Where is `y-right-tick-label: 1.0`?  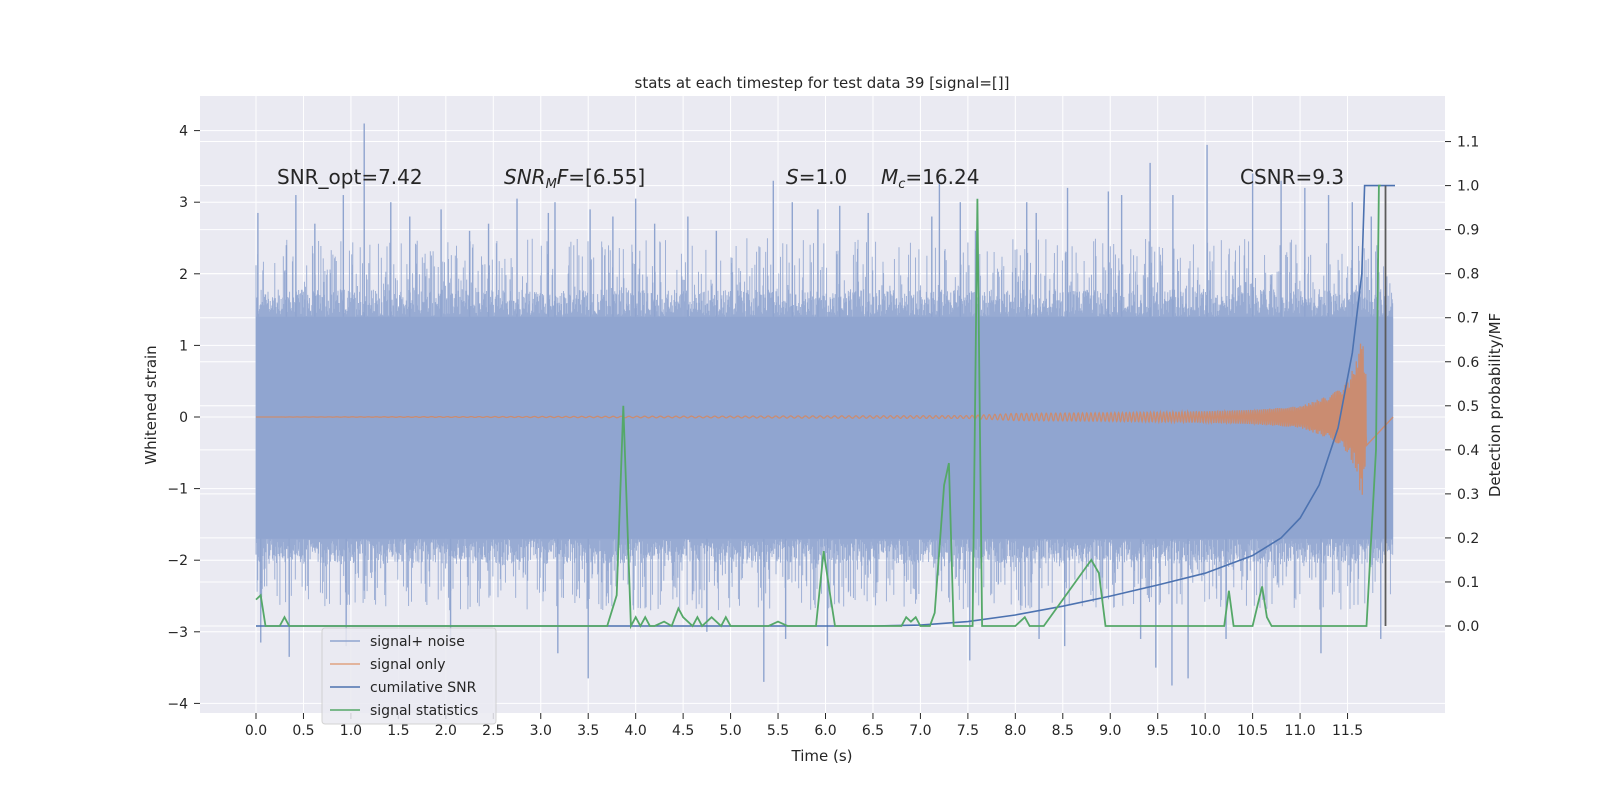 y-right-tick-label: 1.0 is located at coordinates (1468, 187).